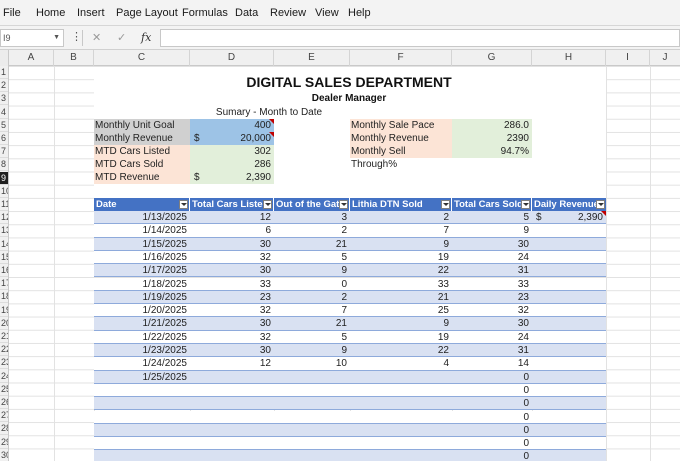 This screenshot has height=461, width=680. What do you see at coordinates (142, 151) in the screenshot?
I see `kpi-label-cars-listed: MTD Cars Listed` at bounding box center [142, 151].